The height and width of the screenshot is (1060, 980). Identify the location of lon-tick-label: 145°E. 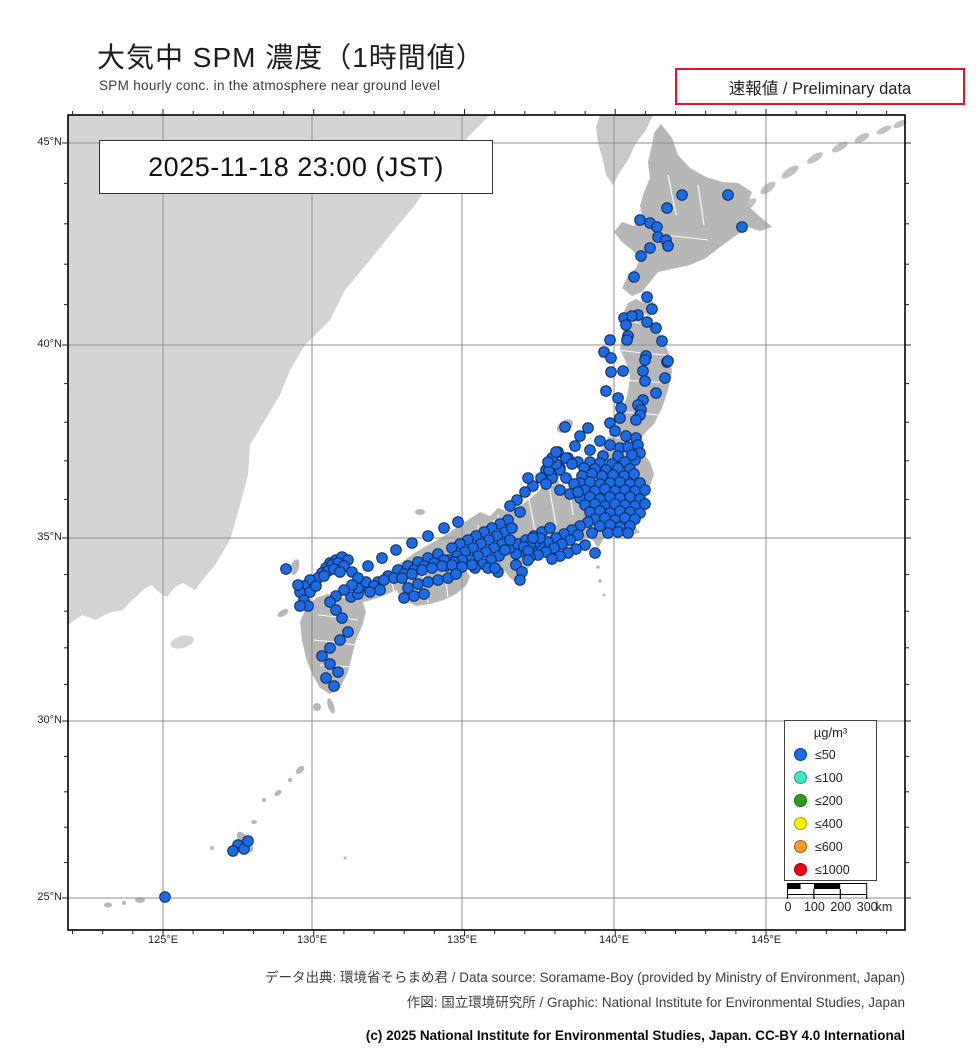
(766, 940).